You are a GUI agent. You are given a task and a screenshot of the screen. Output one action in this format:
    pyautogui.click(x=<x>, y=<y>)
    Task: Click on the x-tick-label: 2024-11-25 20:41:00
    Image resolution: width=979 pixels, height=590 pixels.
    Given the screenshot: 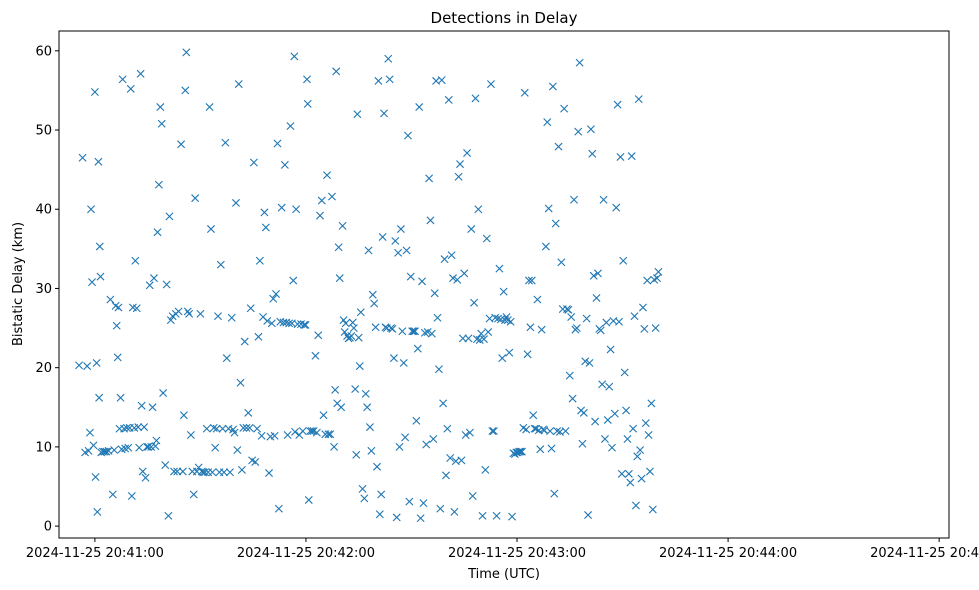 What is the action you would take?
    pyautogui.click(x=95, y=553)
    